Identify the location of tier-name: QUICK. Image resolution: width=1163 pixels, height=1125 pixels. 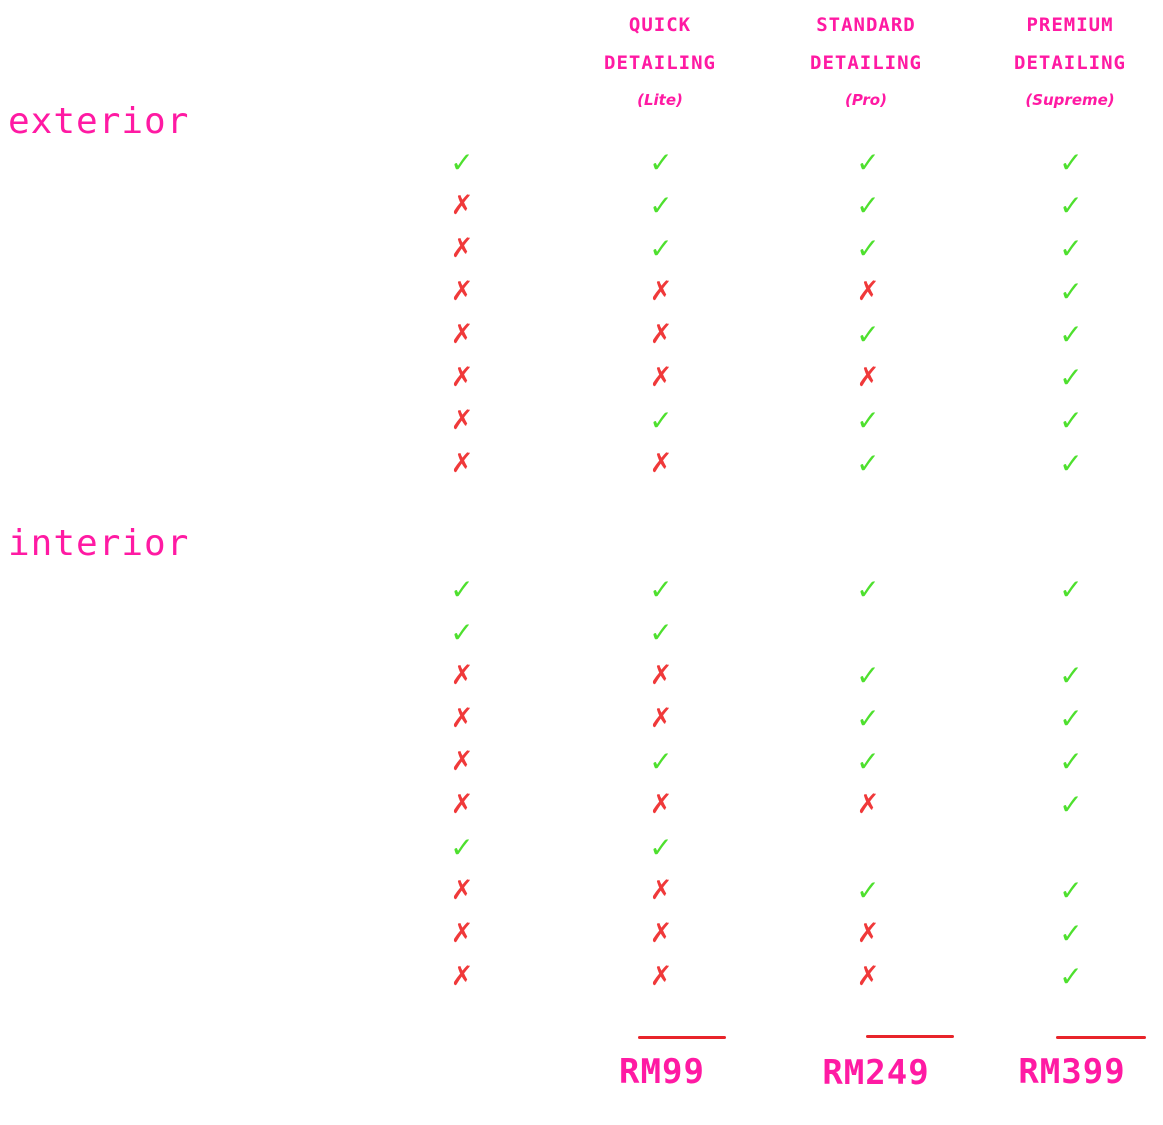
(660, 25).